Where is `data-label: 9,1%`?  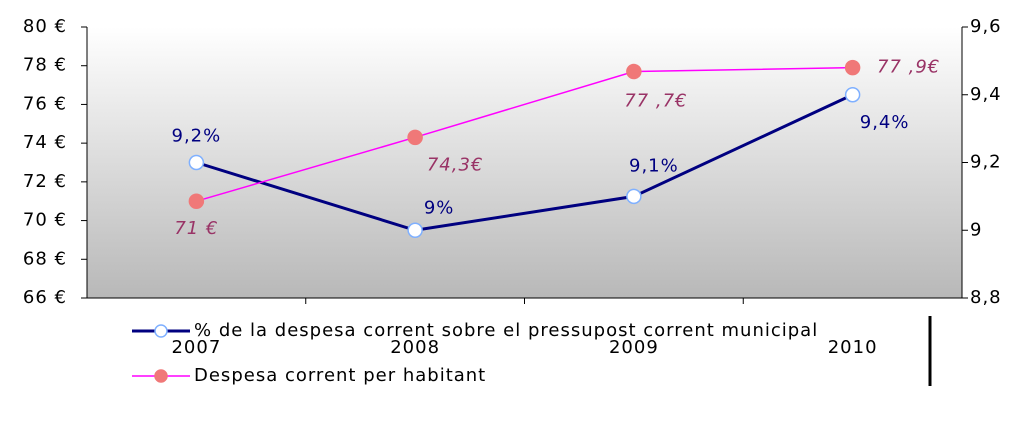
data-label: 9,1% is located at coordinates (654, 165).